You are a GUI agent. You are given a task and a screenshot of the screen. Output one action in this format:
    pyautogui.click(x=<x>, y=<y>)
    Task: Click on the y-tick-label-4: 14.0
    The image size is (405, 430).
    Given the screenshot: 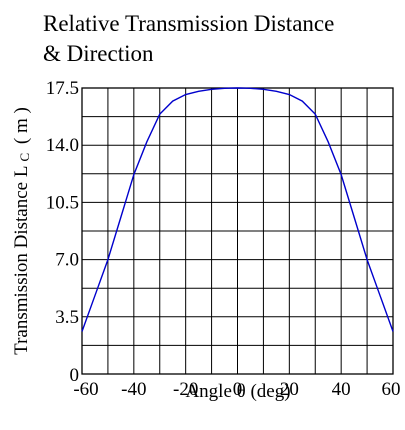 What is the action you would take?
    pyautogui.click(x=62, y=145)
    